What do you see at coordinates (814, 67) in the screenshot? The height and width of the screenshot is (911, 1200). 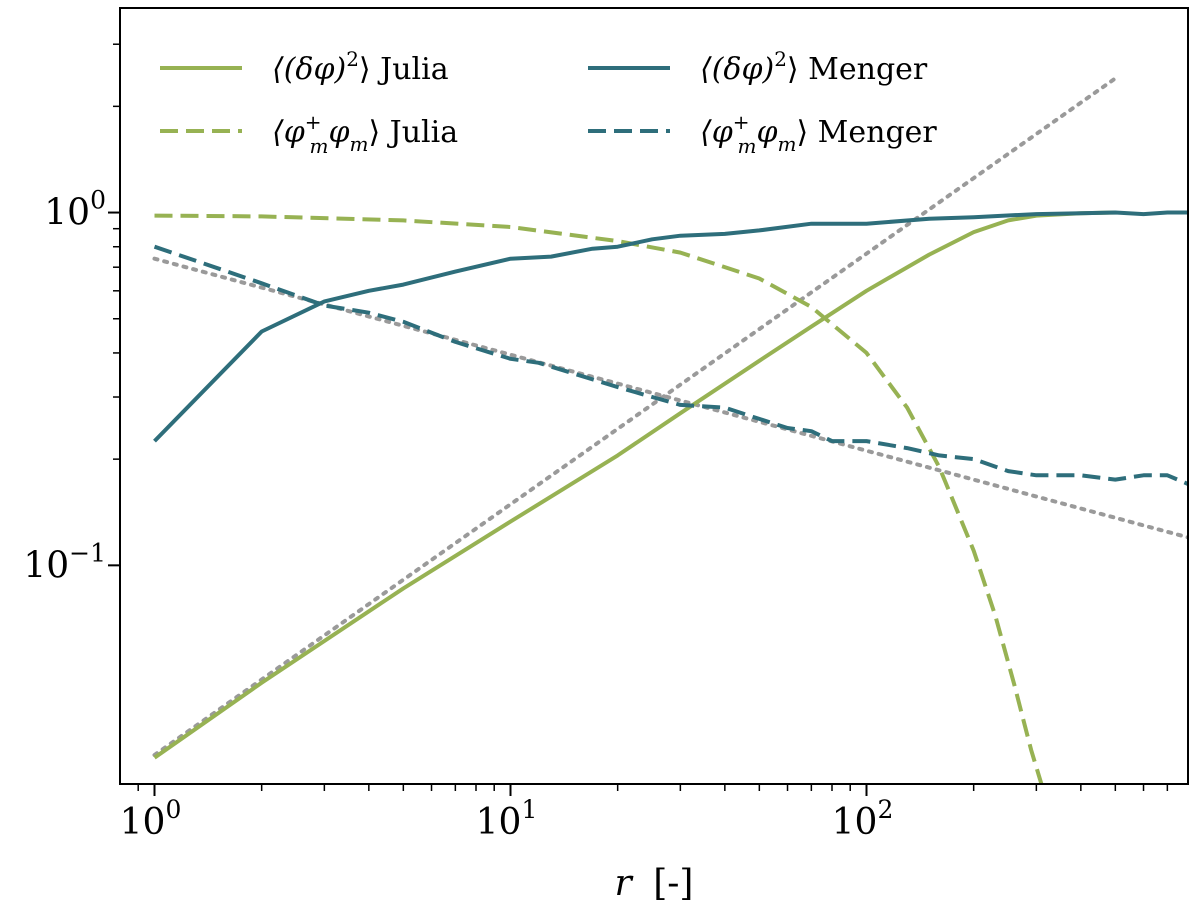 I see `legend-label: ⟨(δφ)2⟩ Menger` at bounding box center [814, 67].